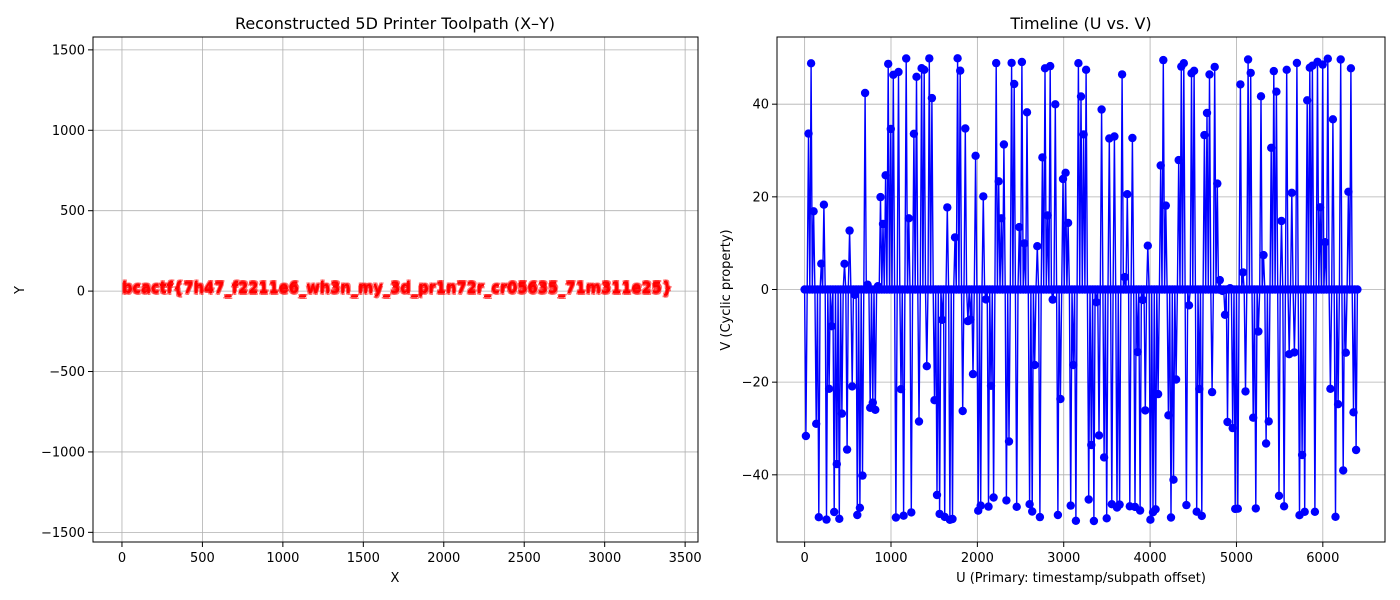 The height and width of the screenshot is (600, 1400). What do you see at coordinates (63, 533) in the screenshot?
I see `left-y-tick-label: −1500` at bounding box center [63, 533].